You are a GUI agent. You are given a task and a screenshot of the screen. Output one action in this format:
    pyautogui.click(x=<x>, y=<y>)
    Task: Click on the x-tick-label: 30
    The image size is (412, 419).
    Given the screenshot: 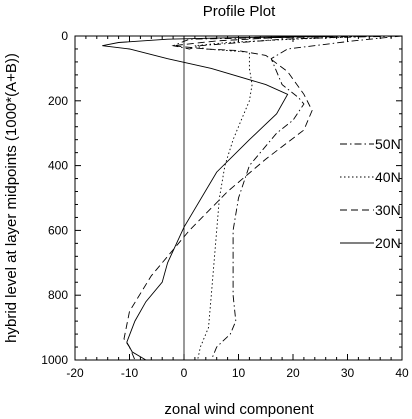 What is the action you would take?
    pyautogui.click(x=348, y=373)
    